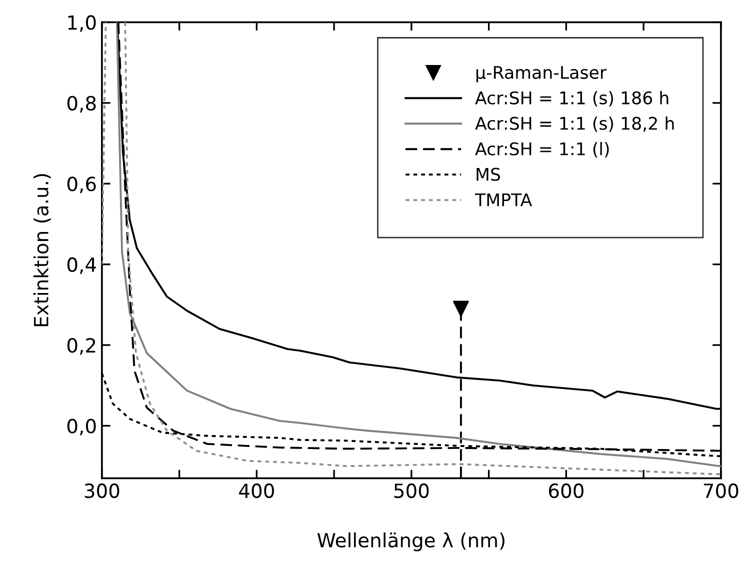  Describe the element at coordinates (81, 346) in the screenshot. I see `y-tick-label: 0,2` at that location.